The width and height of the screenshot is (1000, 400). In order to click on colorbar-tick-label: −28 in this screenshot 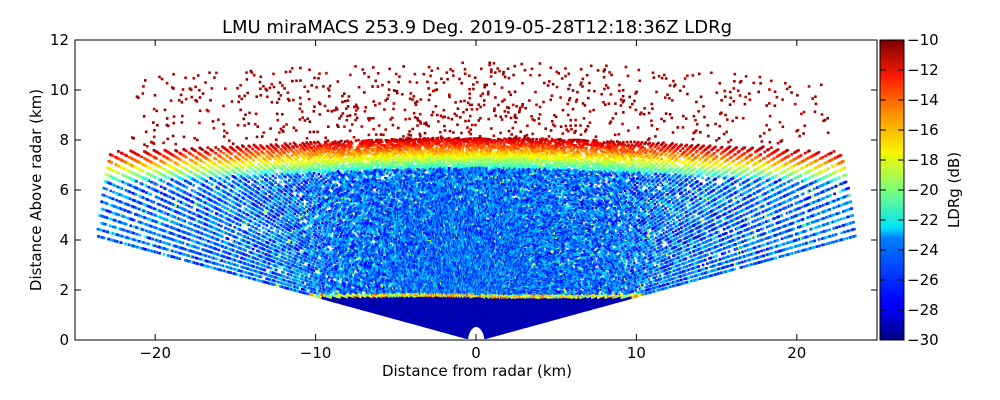, I will do `click(923, 310)`.